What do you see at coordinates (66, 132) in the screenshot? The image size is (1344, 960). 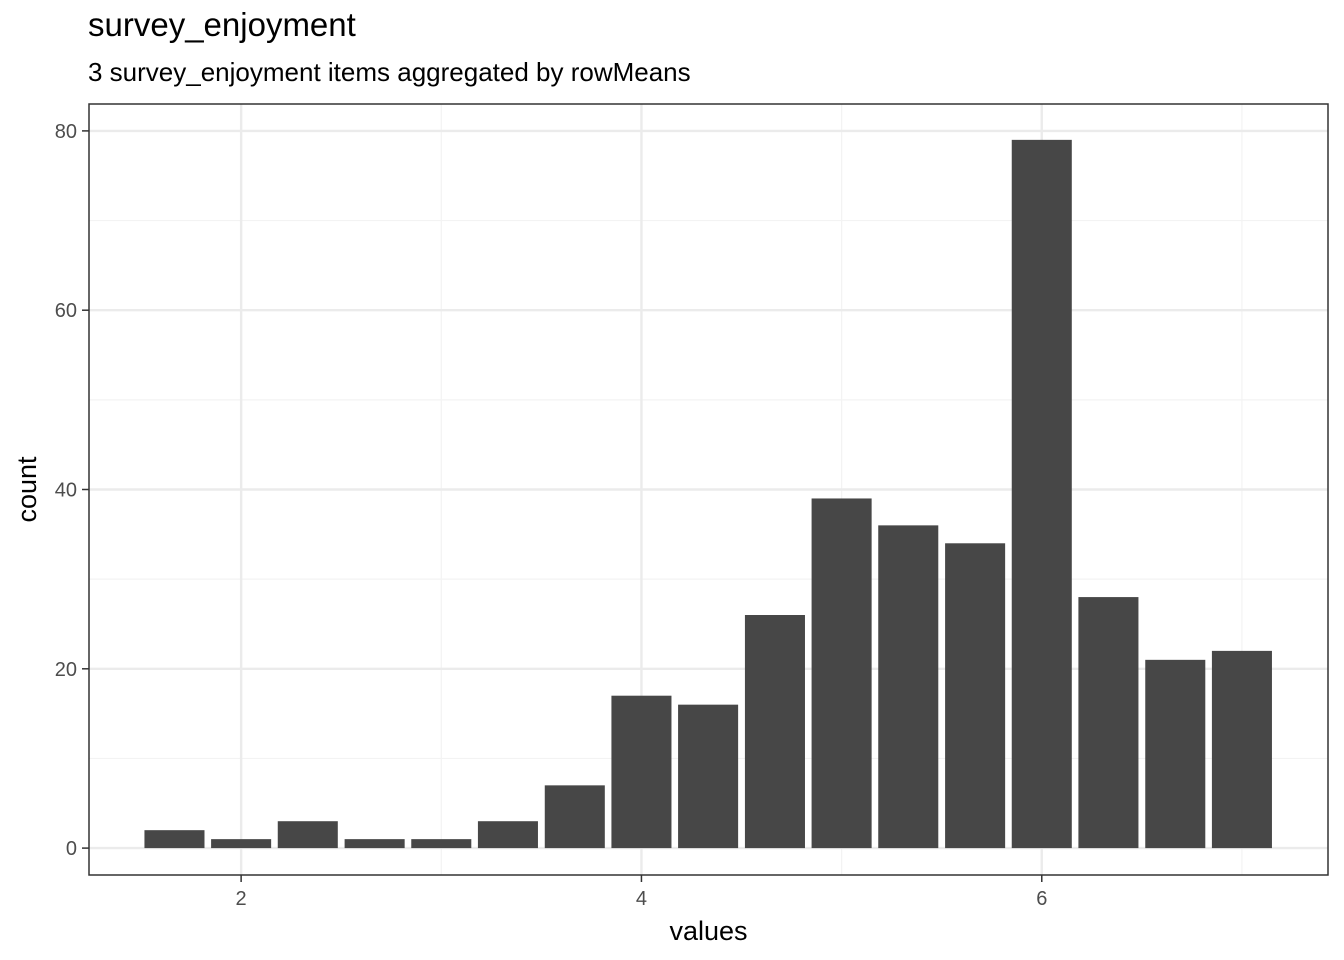 I see `y-tick-label: 80` at bounding box center [66, 132].